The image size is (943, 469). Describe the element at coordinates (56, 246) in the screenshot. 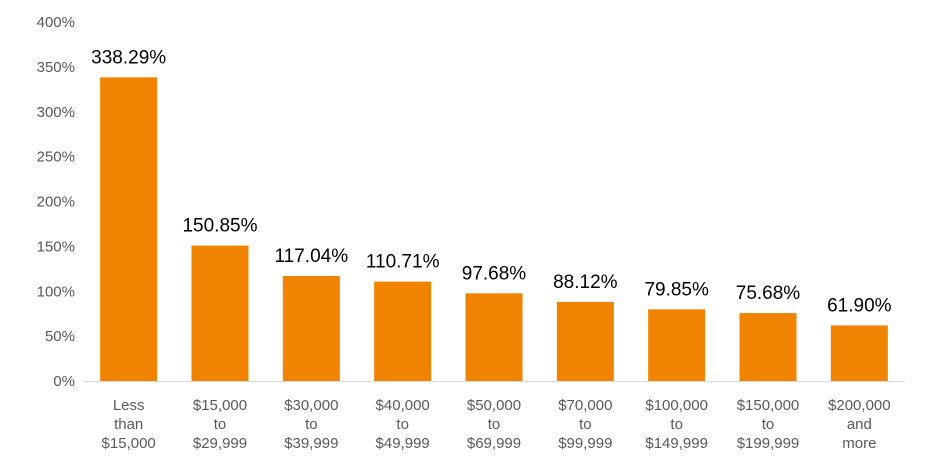

I see `y-tick-label: 150%` at that location.